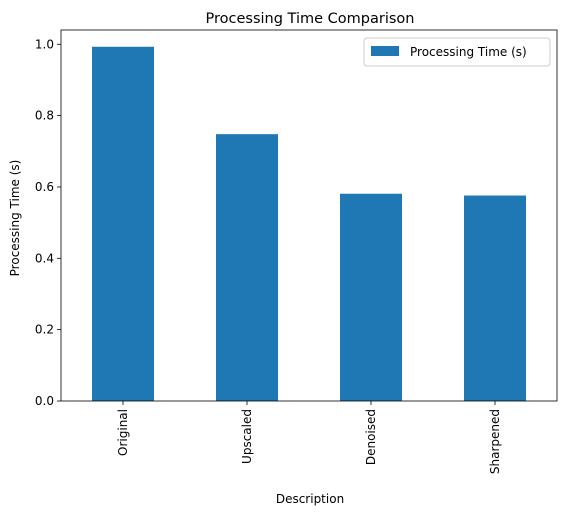  What do you see at coordinates (44, 401) in the screenshot?
I see `y-tick-label: 0.0` at bounding box center [44, 401].